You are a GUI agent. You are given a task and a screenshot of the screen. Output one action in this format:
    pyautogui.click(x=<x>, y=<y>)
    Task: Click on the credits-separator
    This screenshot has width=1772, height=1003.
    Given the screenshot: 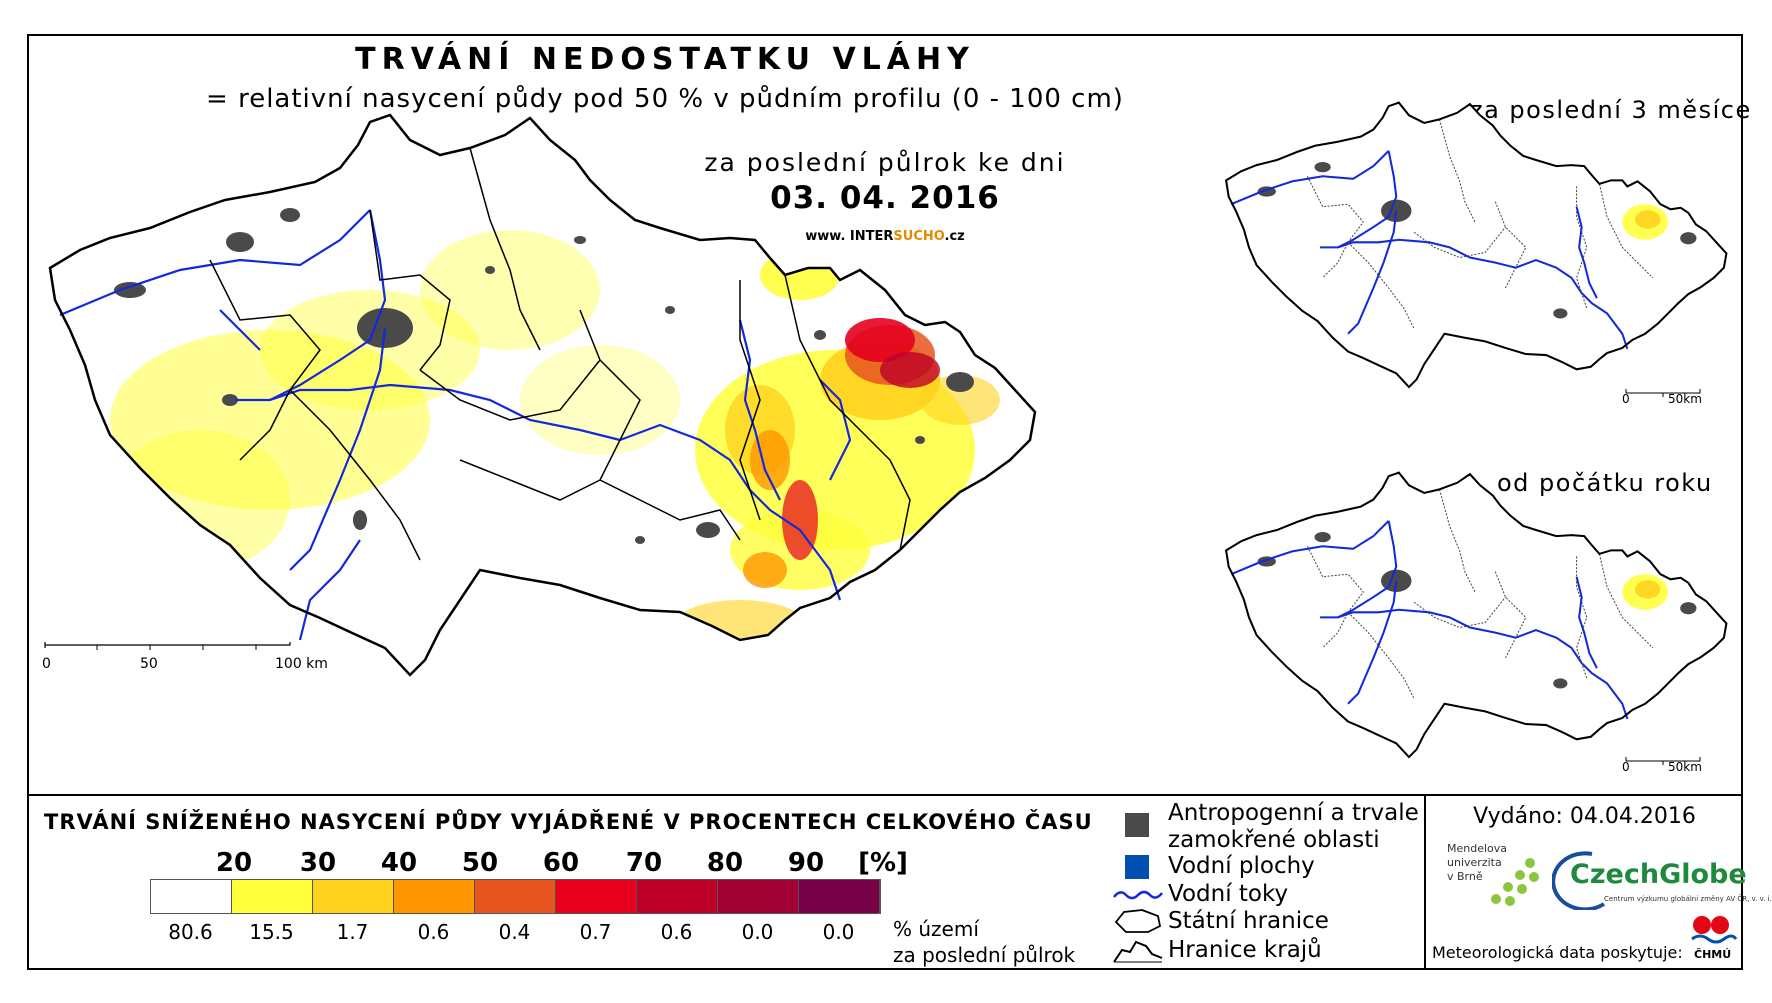 What is the action you would take?
    pyautogui.click(x=1425, y=882)
    